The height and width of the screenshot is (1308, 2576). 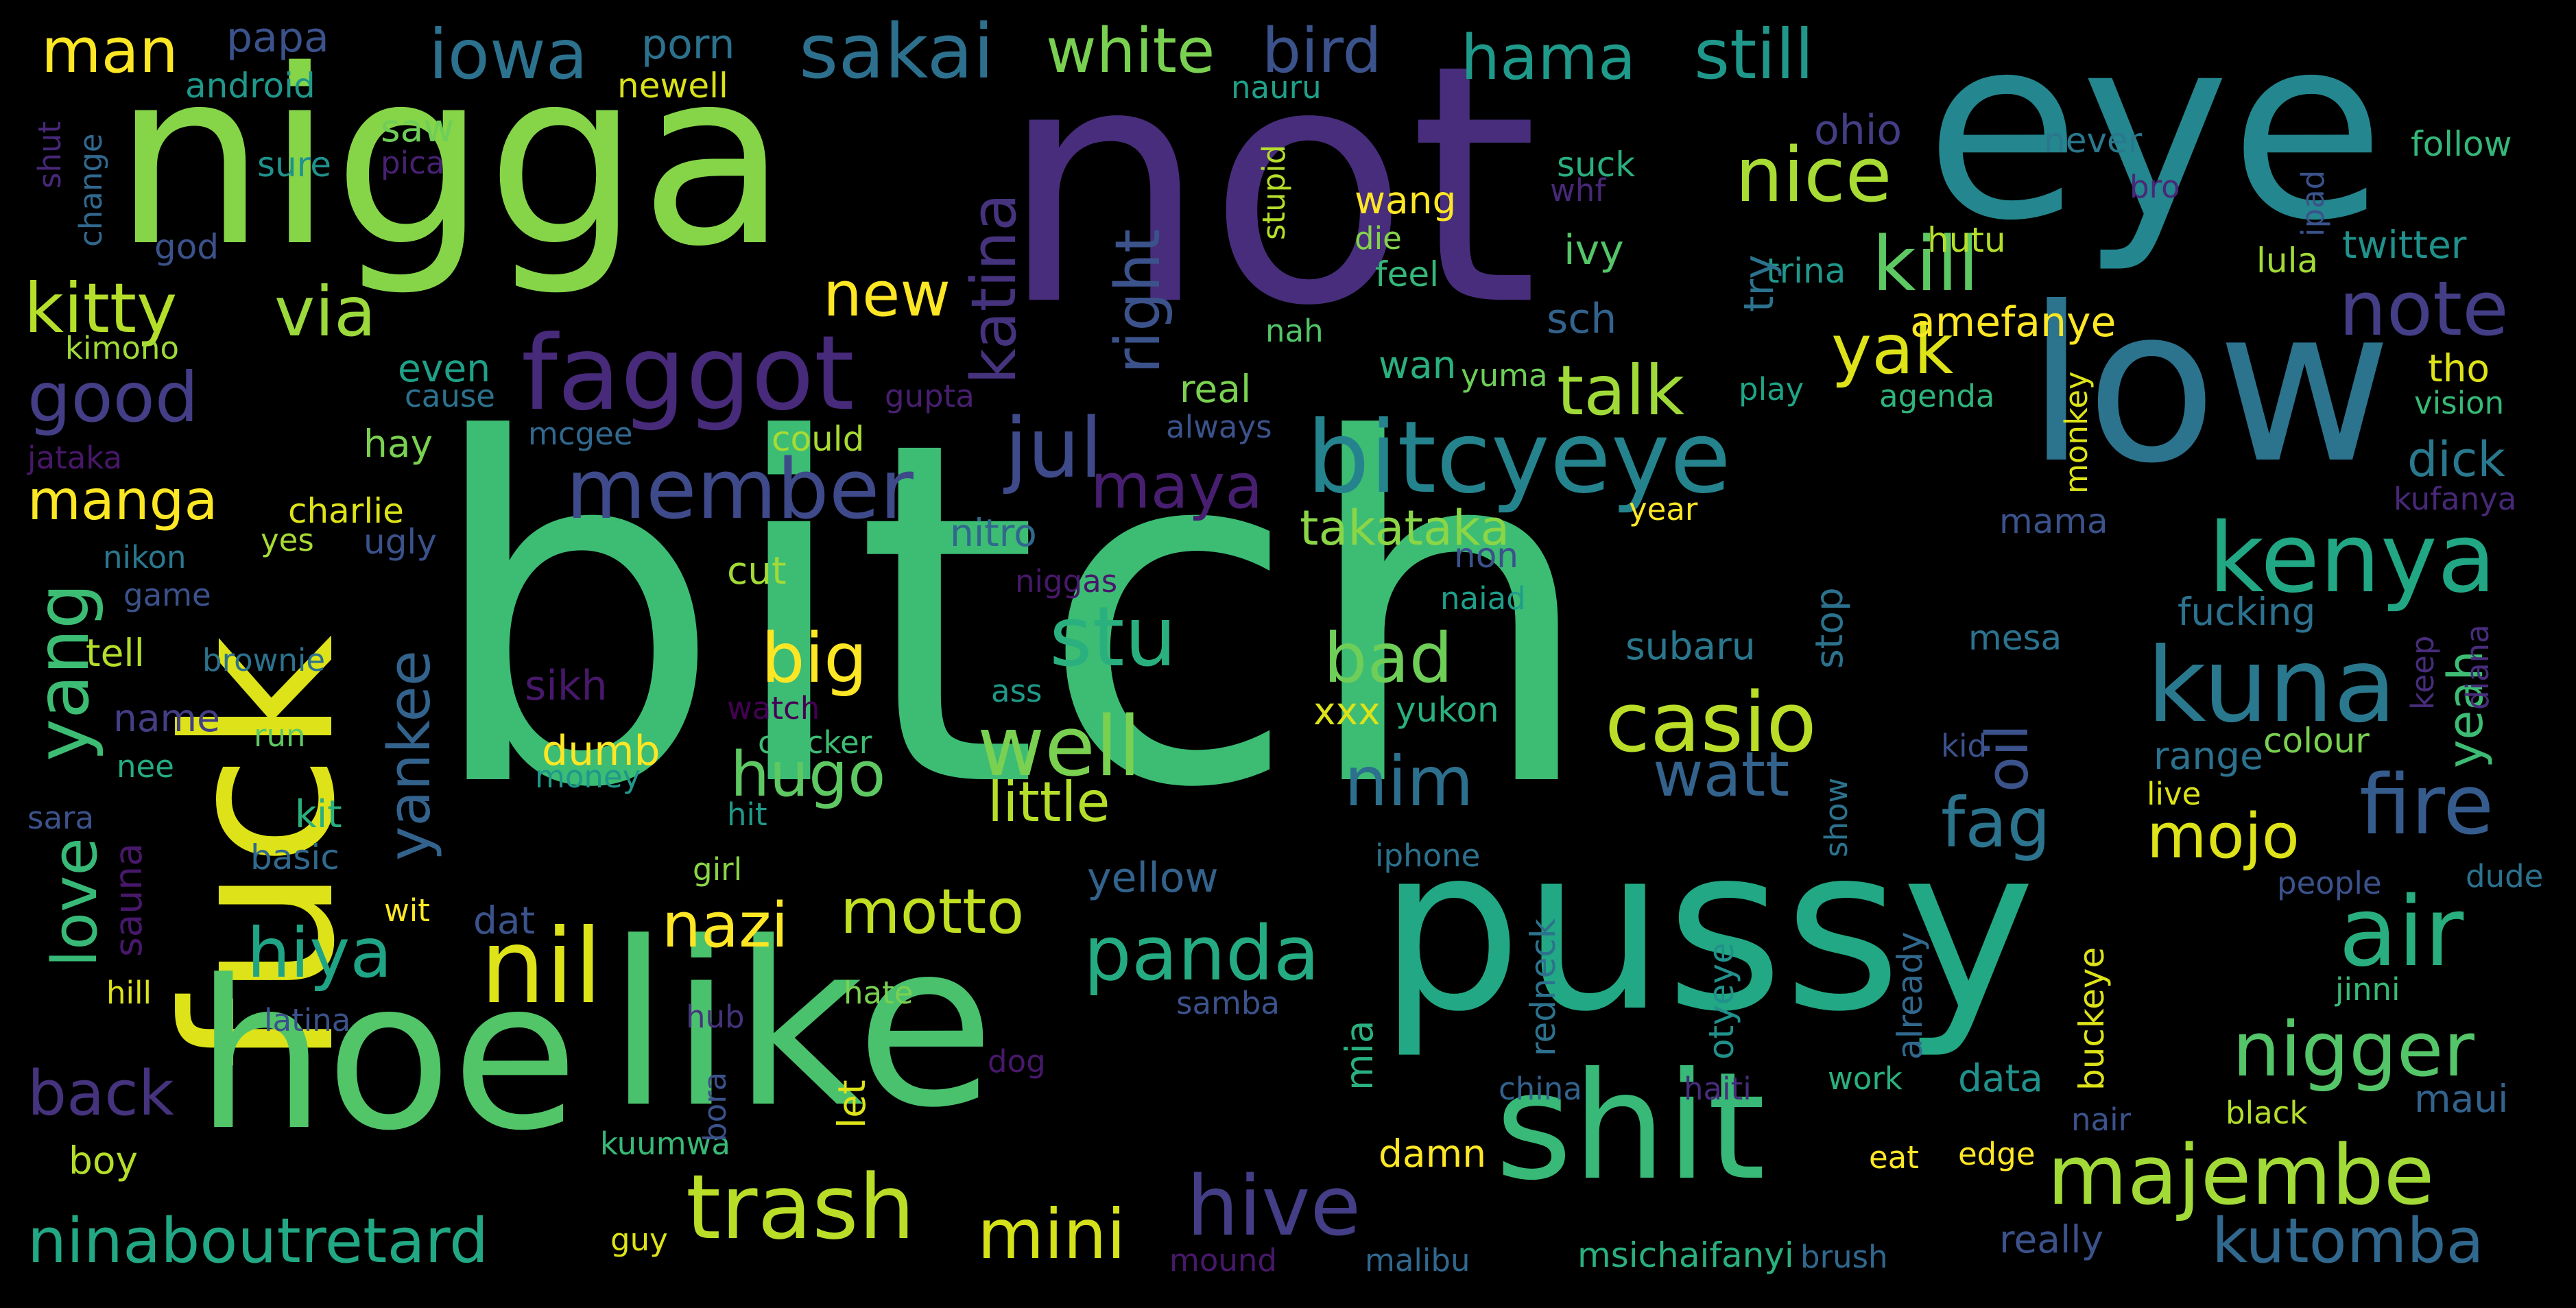 I want to click on word-msichaifanyi: msichaifanyi, so click(x=1685, y=1255).